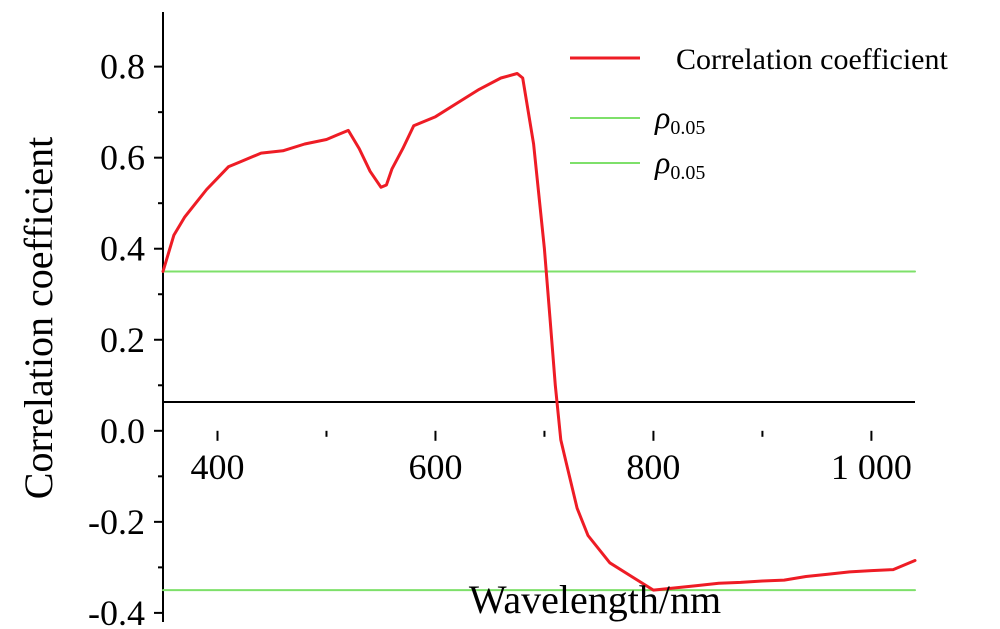 Image resolution: width=1000 pixels, height=629 pixels. What do you see at coordinates (122, 340) in the screenshot?
I see `y-tick-label: 0.2` at bounding box center [122, 340].